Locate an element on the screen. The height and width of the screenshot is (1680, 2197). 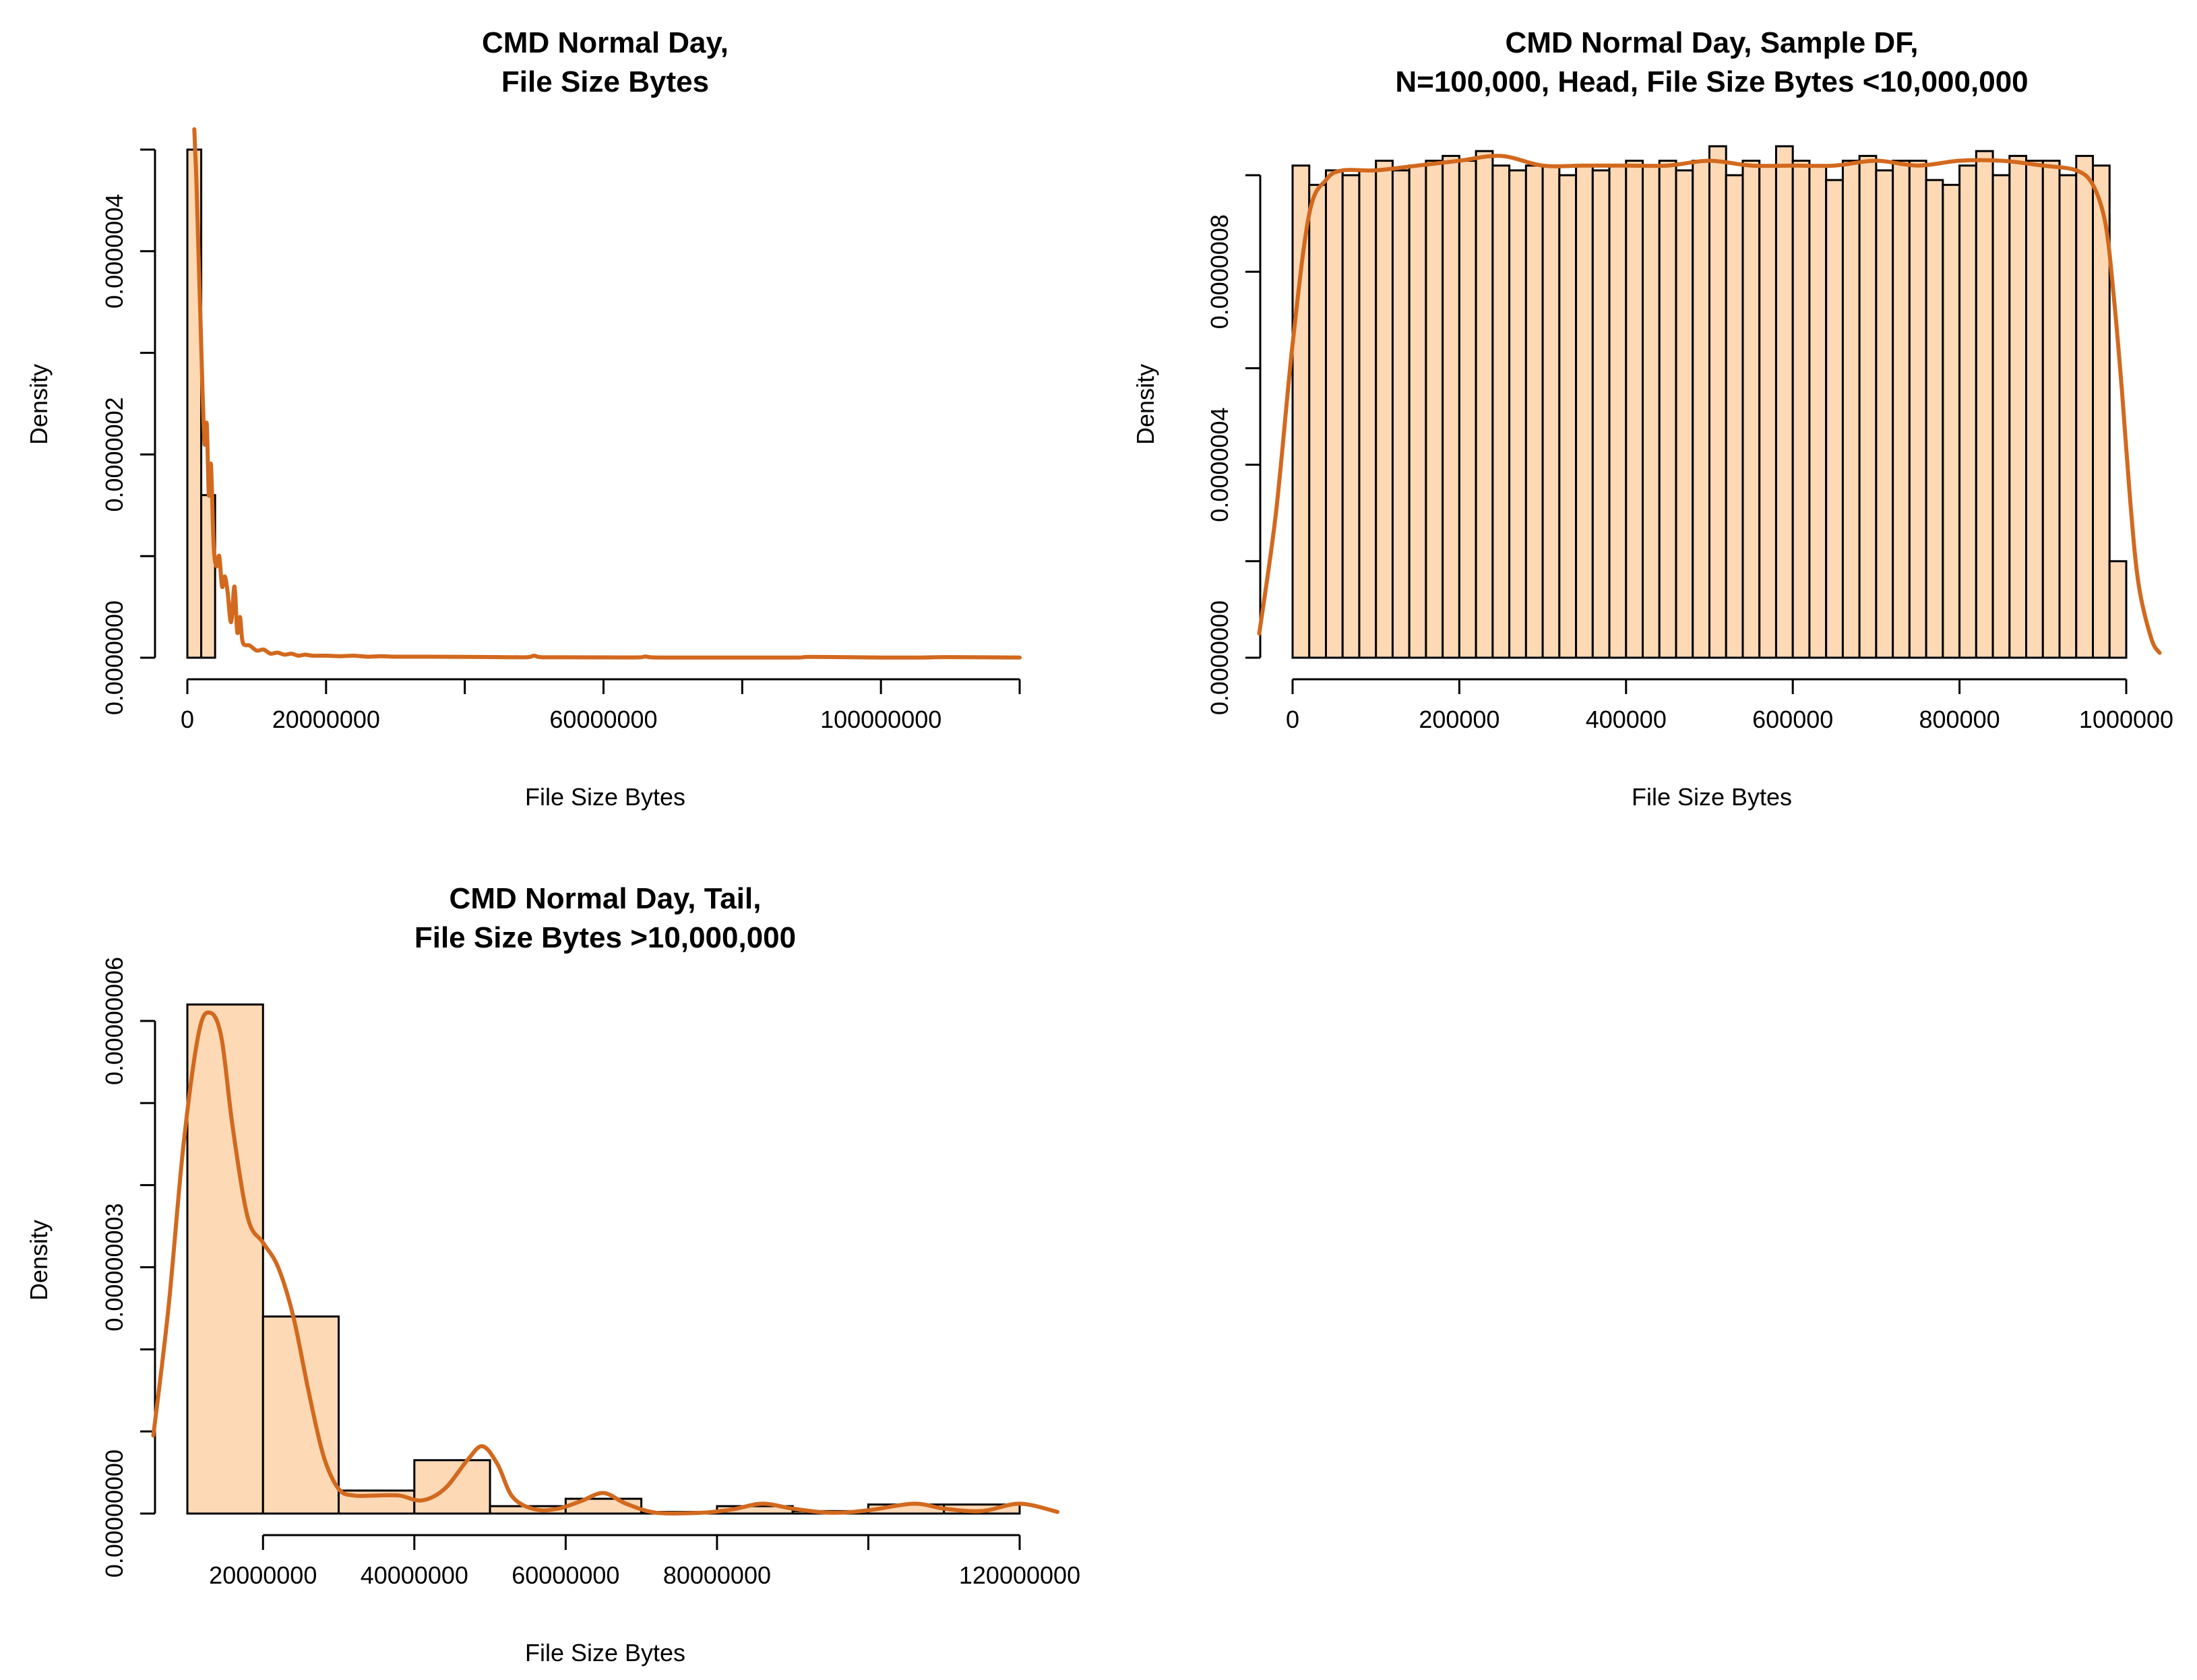
x-tick-label: 1000000 is located at coordinates (2126, 719).